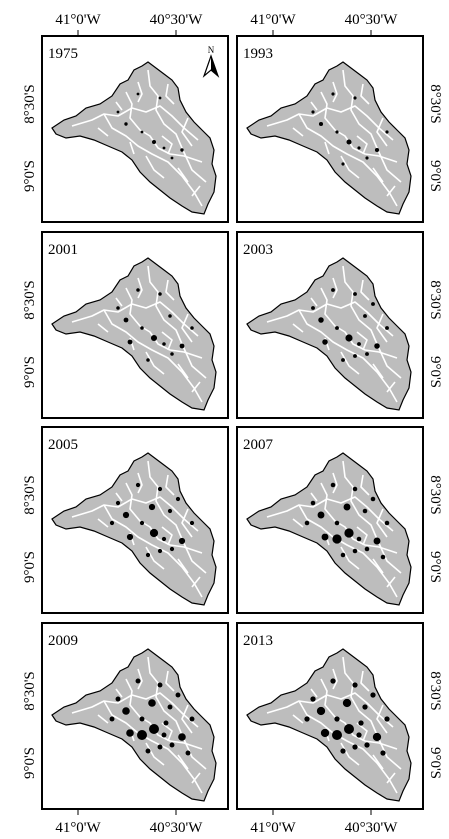 Image resolution: width=449 pixels, height=839 pixels. I want to click on panel-year: 2005, so click(63, 445).